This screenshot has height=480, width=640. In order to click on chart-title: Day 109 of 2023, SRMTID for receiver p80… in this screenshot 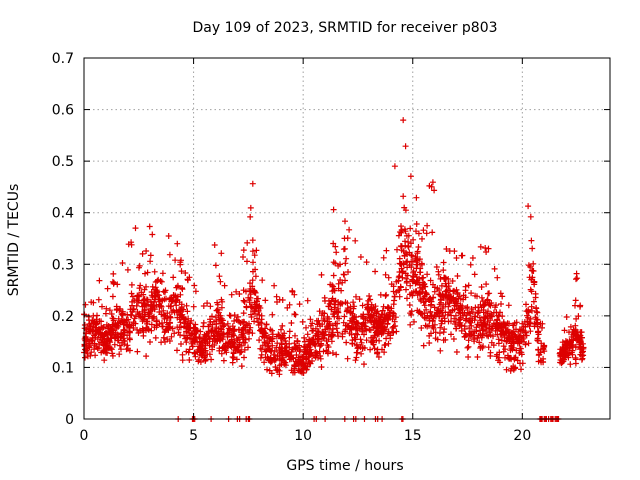, I will do `click(344, 28)`.